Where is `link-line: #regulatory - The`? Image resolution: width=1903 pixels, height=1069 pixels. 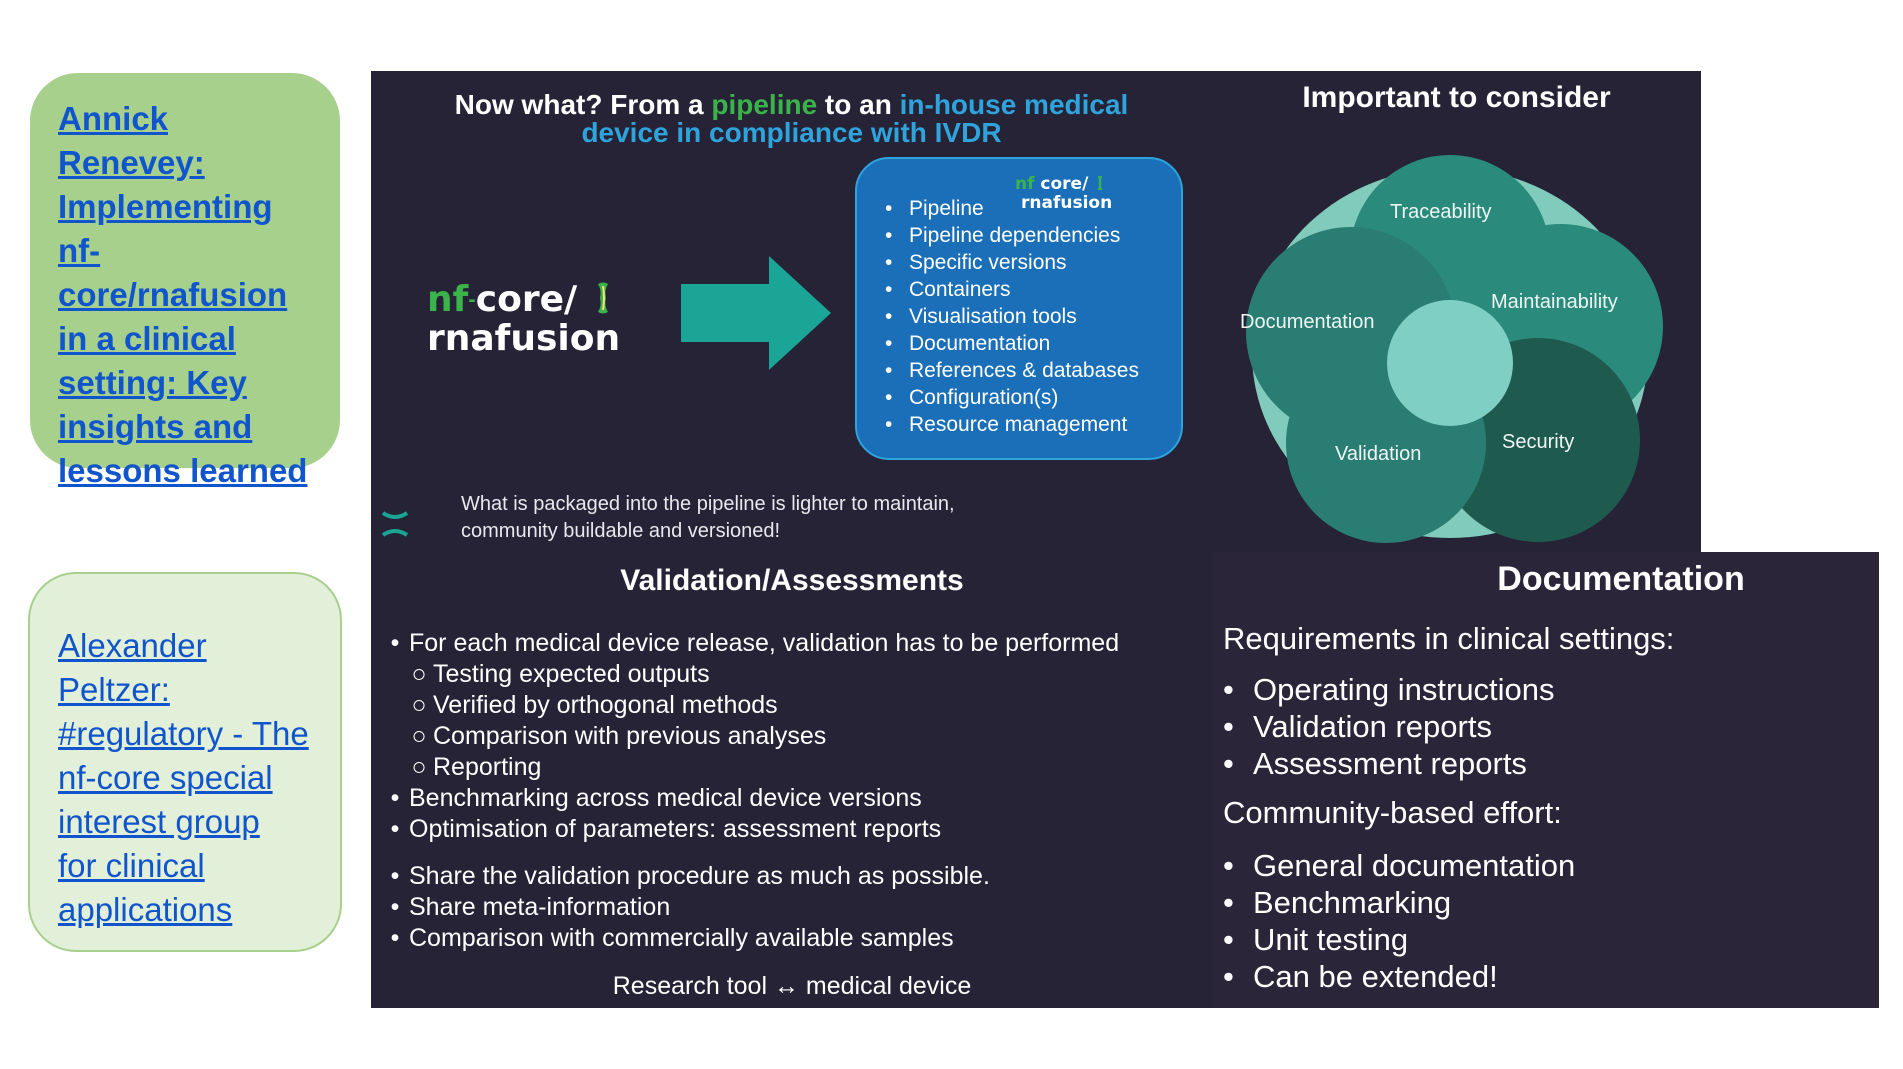 link-line: #regulatory - The is located at coordinates (183, 733).